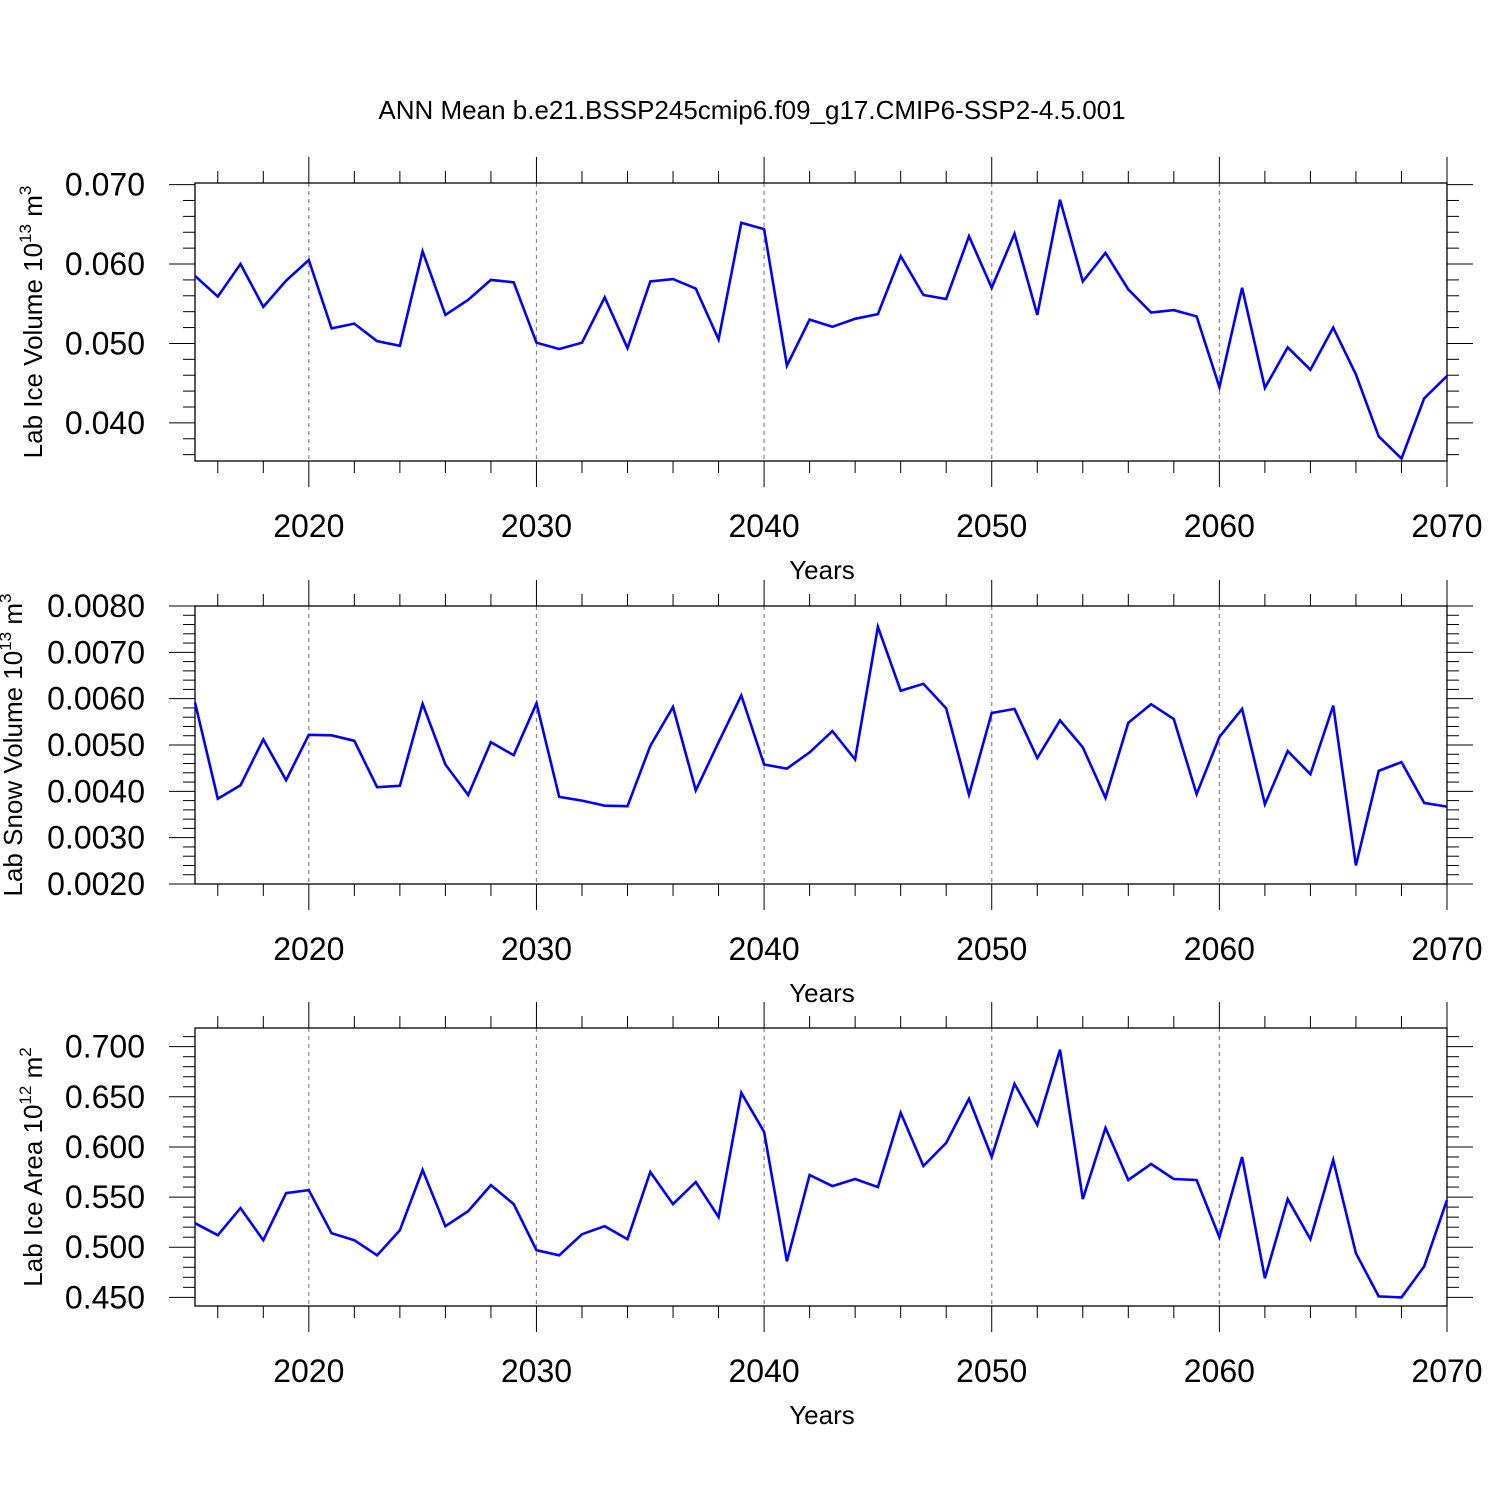  What do you see at coordinates (96, 699) in the screenshot?
I see `y-tick-label: 0.0060` at bounding box center [96, 699].